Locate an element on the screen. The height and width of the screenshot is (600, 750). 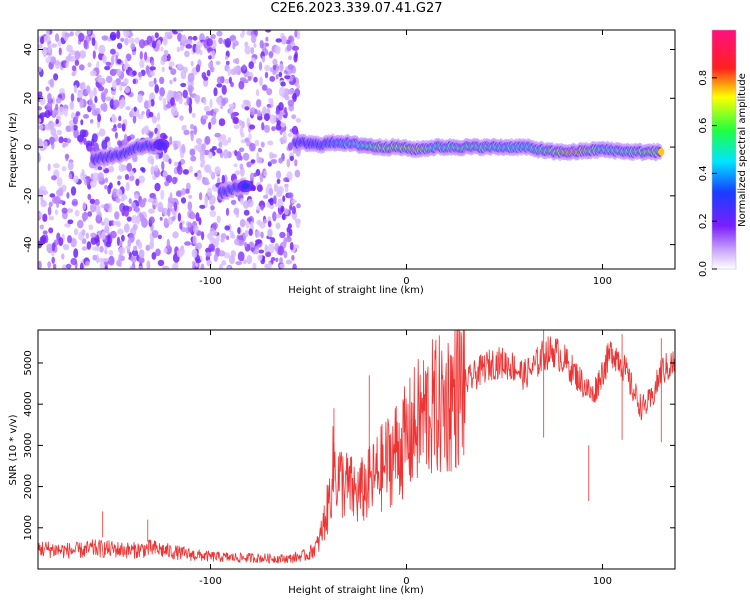
x-tick-label: 0 is located at coordinates (406, 281).